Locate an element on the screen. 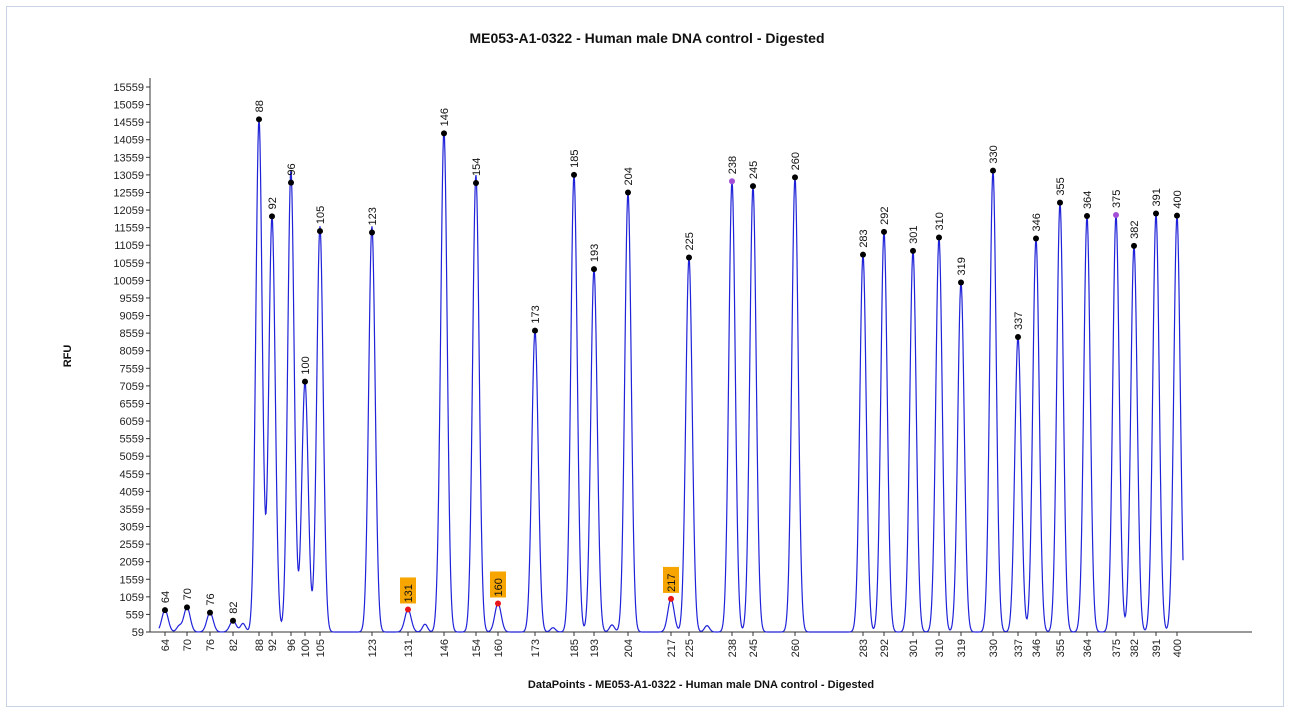 Image resolution: width=1290 pixels, height=713 pixels. x-tick-label: 382 is located at coordinates (1135, 648).